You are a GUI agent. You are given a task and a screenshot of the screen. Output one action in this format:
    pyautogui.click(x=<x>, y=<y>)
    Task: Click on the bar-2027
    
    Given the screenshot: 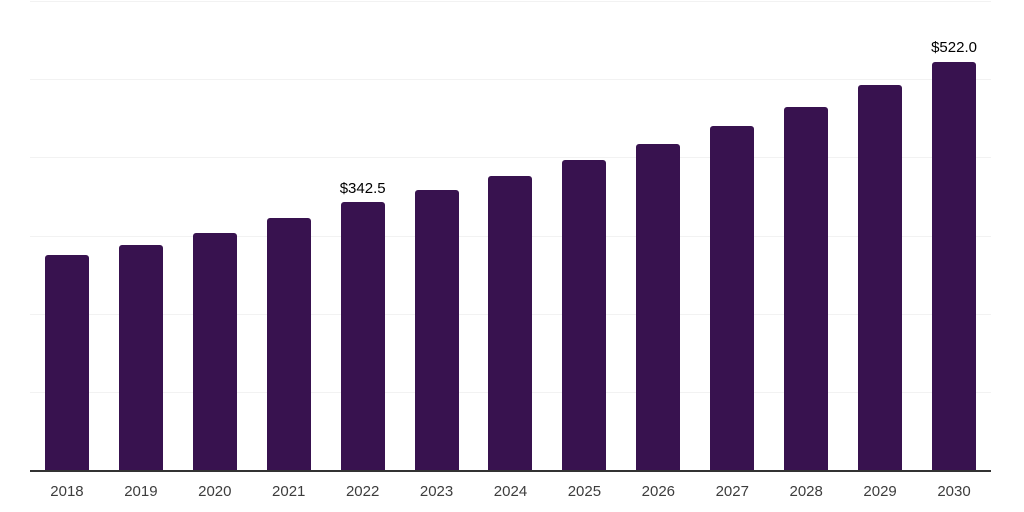 What is the action you would take?
    pyautogui.click(x=732, y=298)
    